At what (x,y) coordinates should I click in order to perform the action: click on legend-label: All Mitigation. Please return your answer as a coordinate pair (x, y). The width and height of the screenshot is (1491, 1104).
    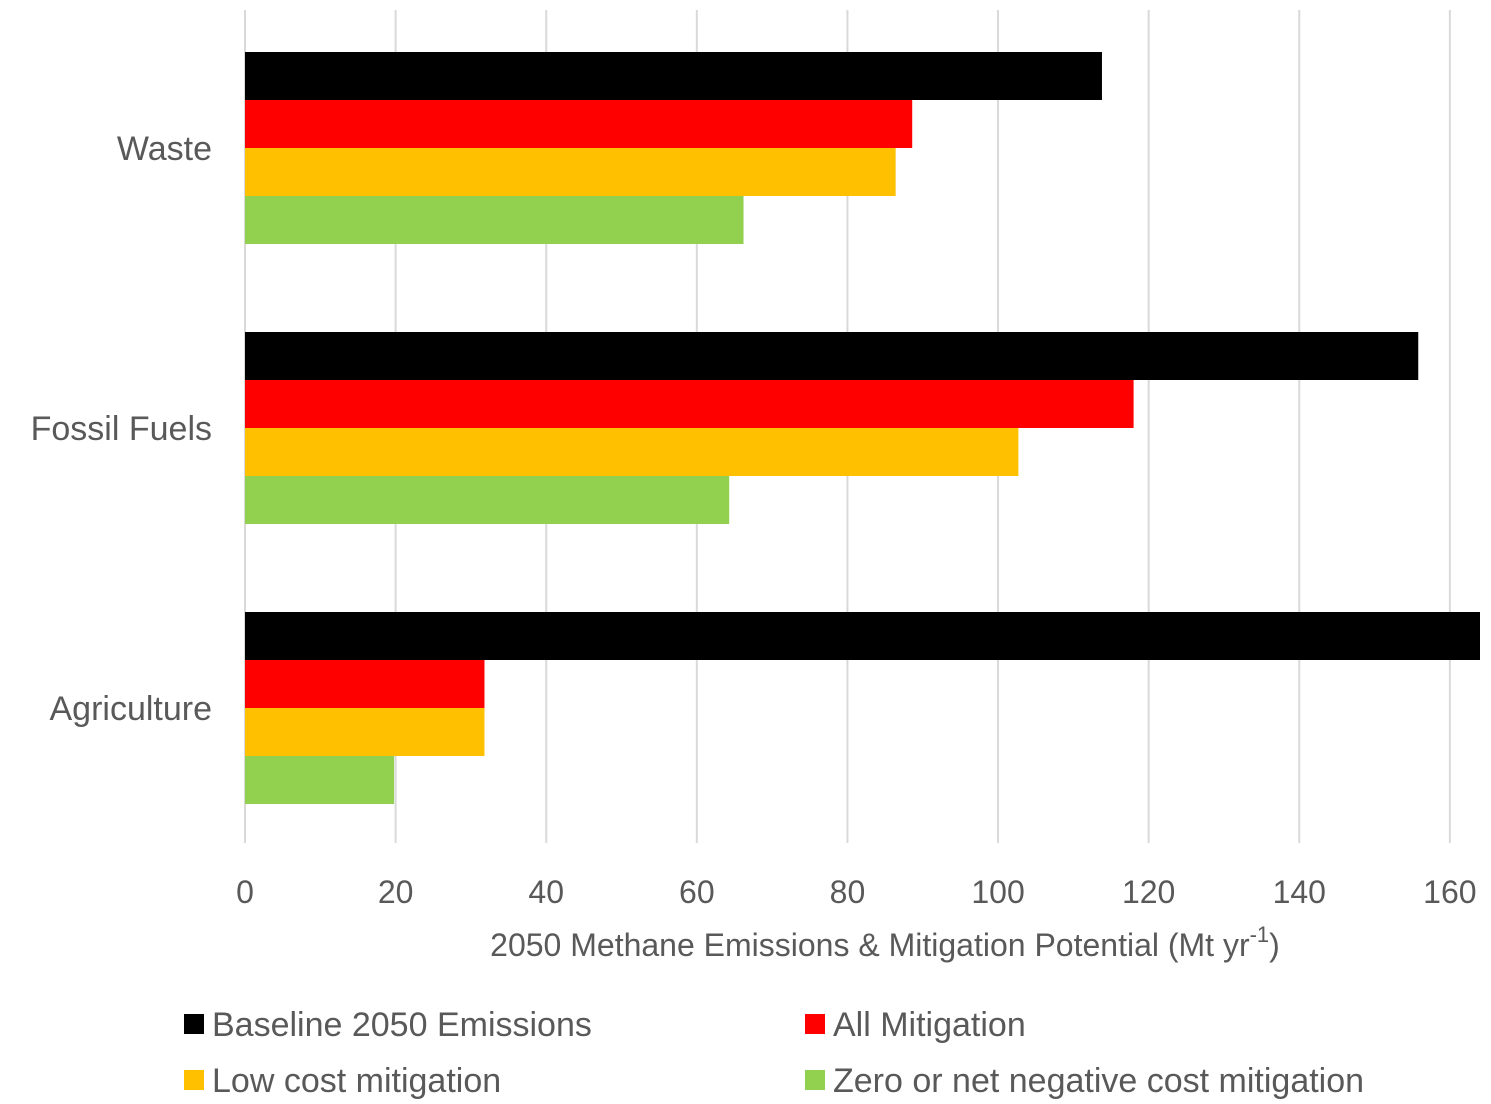
    Looking at the image, I should click on (929, 1025).